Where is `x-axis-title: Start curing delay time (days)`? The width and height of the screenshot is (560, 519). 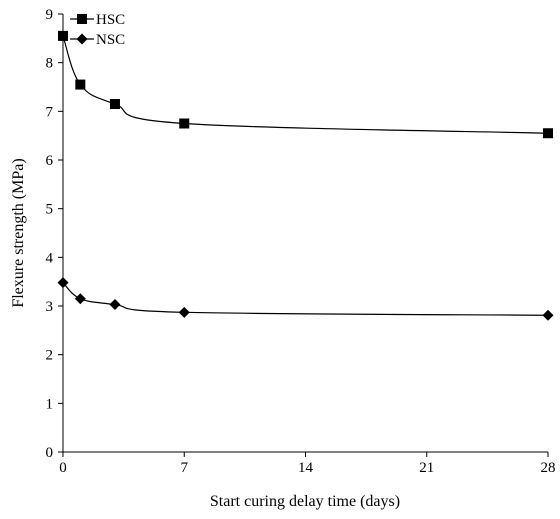
x-axis-title: Start curing delay time (days) is located at coordinates (305, 501).